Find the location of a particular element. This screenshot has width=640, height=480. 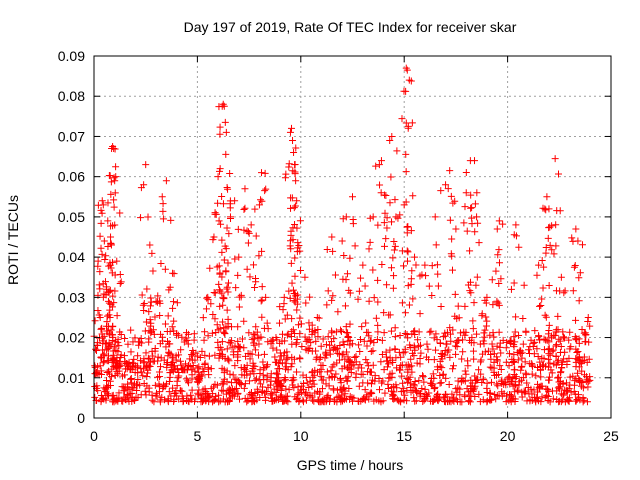

y-tick-label: 0.04 is located at coordinates (71, 257).